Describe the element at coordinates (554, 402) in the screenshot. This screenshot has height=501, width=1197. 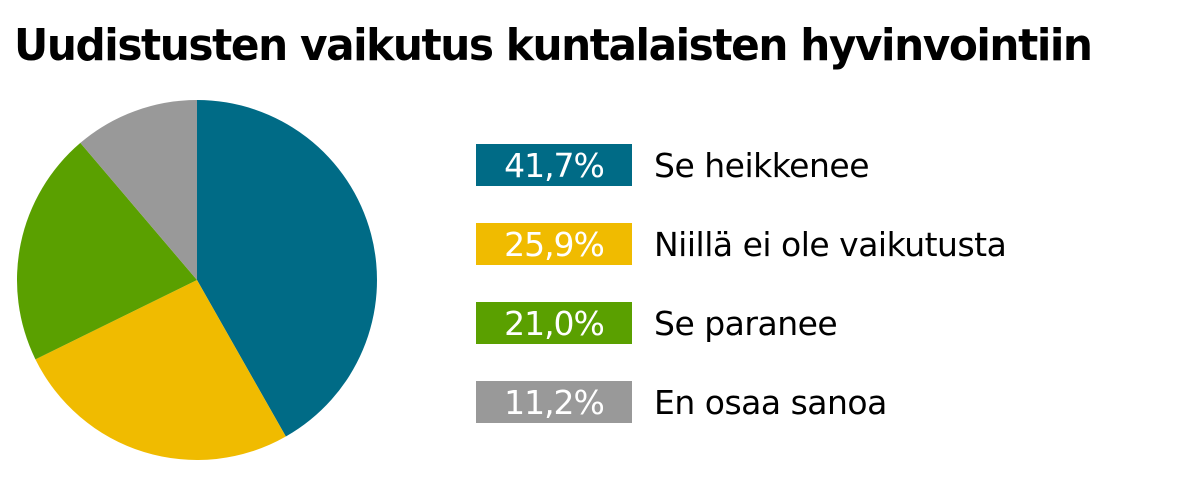
I see `legend-value-badge: 11,2%` at that location.